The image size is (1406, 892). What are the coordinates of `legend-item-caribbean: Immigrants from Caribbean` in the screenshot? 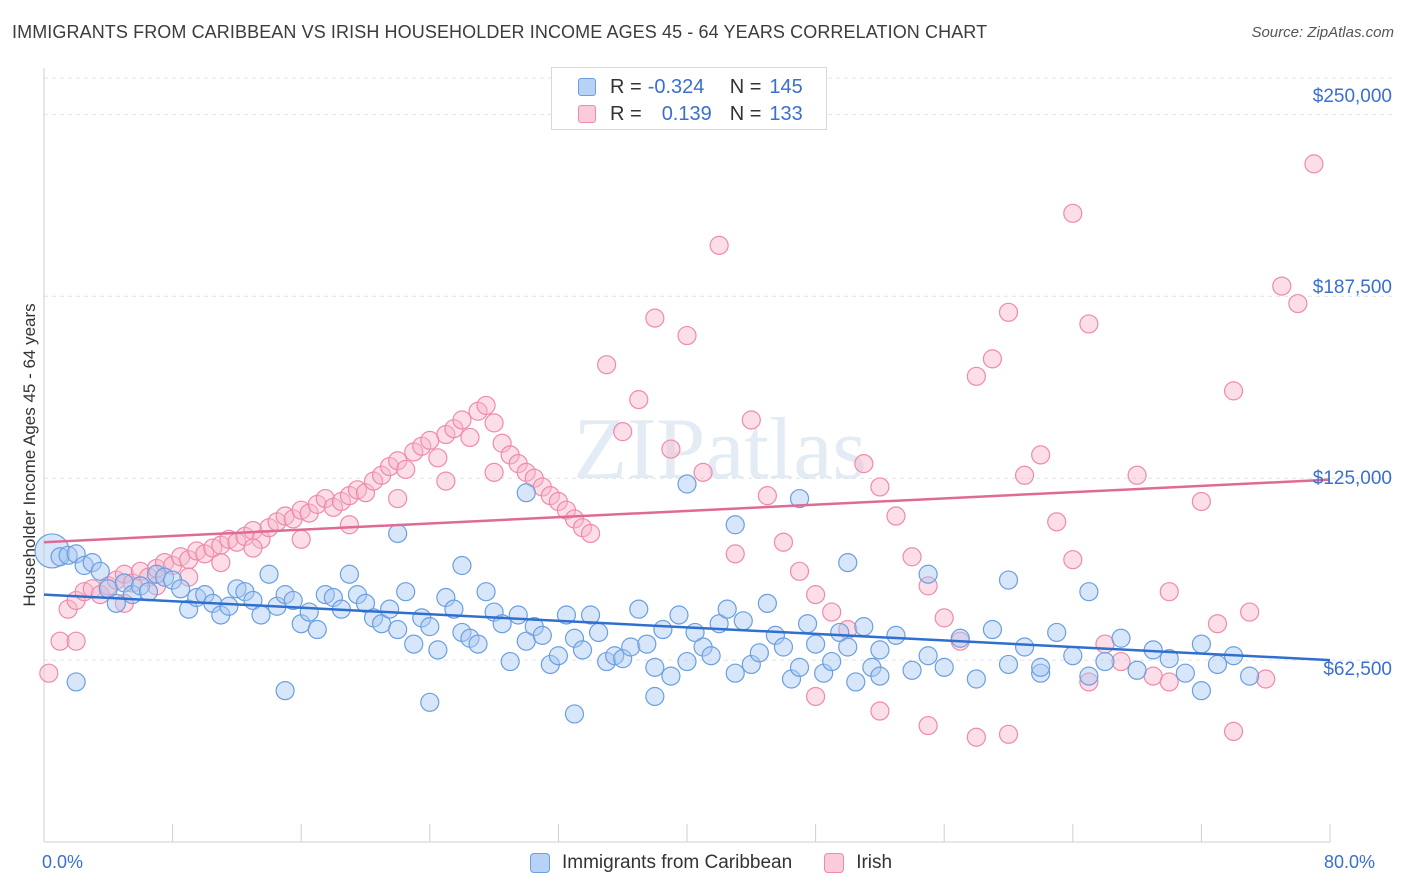 It's located at (661, 863).